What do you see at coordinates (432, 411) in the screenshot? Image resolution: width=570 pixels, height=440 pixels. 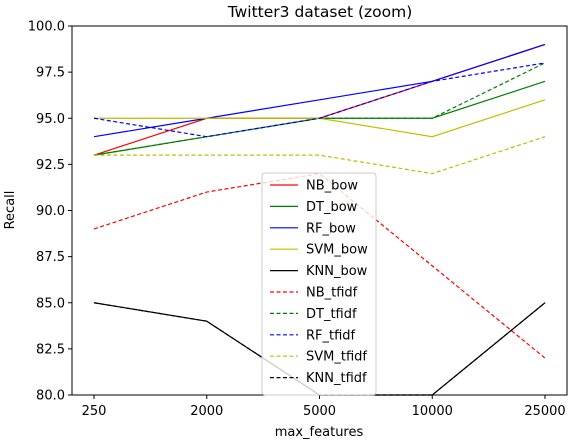 I see `x-tick-label: 10000` at bounding box center [432, 411].